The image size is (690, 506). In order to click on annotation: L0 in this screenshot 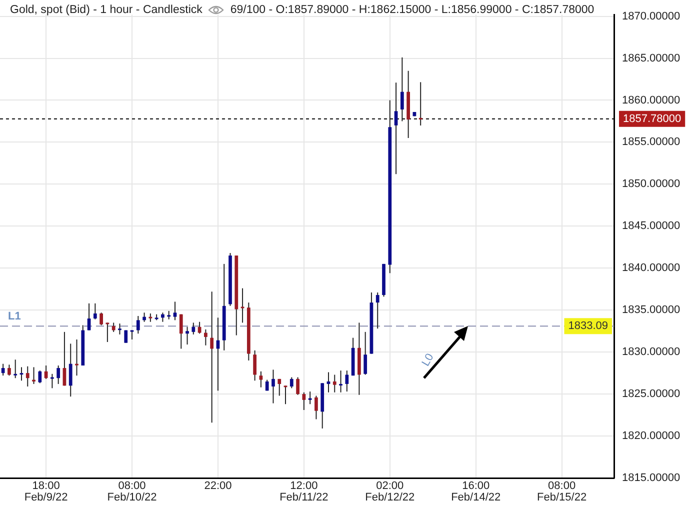, I will do `click(428, 360)`.